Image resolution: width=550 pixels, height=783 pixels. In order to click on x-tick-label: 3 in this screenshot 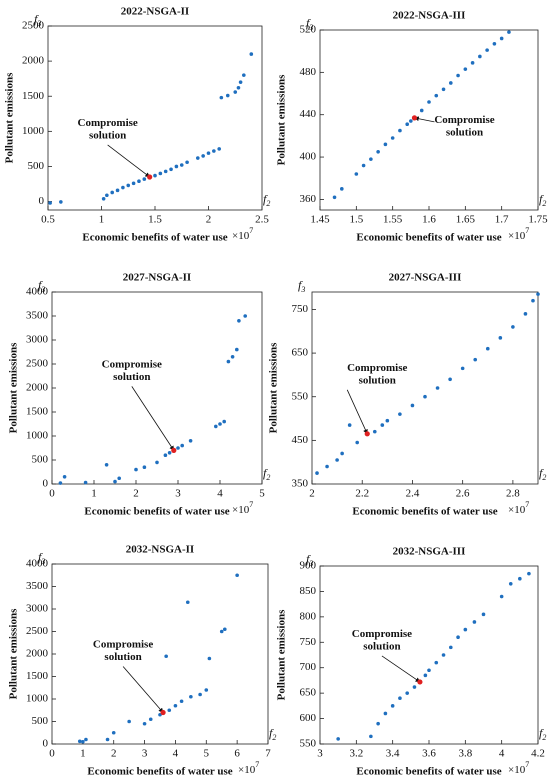, I will do `click(178, 494)`.